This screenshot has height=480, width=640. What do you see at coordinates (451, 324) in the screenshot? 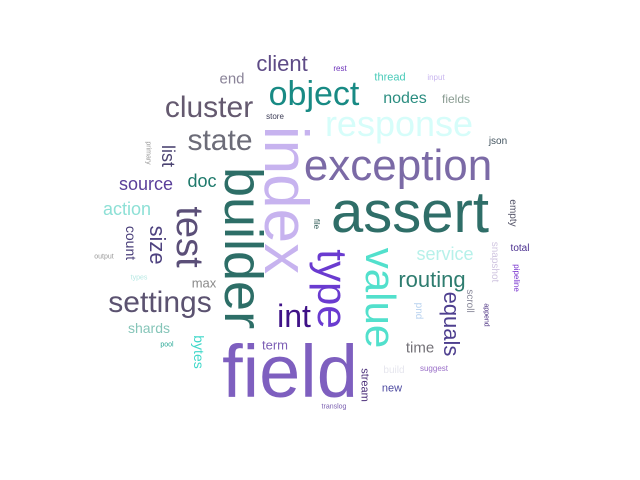
I see `word: equals` at bounding box center [451, 324].